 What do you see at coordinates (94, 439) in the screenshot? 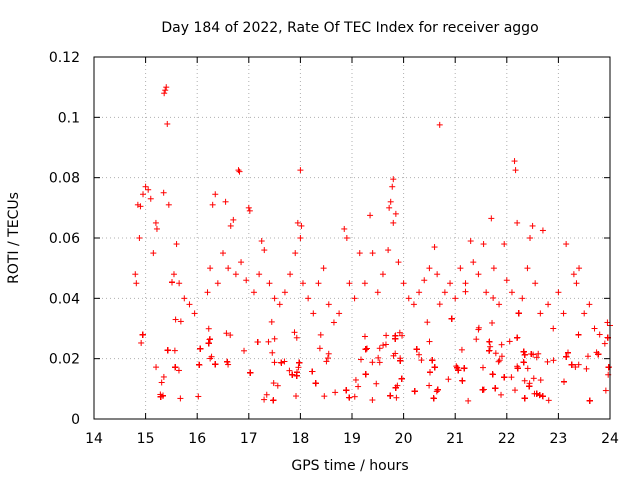
I see `x-tick-label: 14` at bounding box center [94, 439].